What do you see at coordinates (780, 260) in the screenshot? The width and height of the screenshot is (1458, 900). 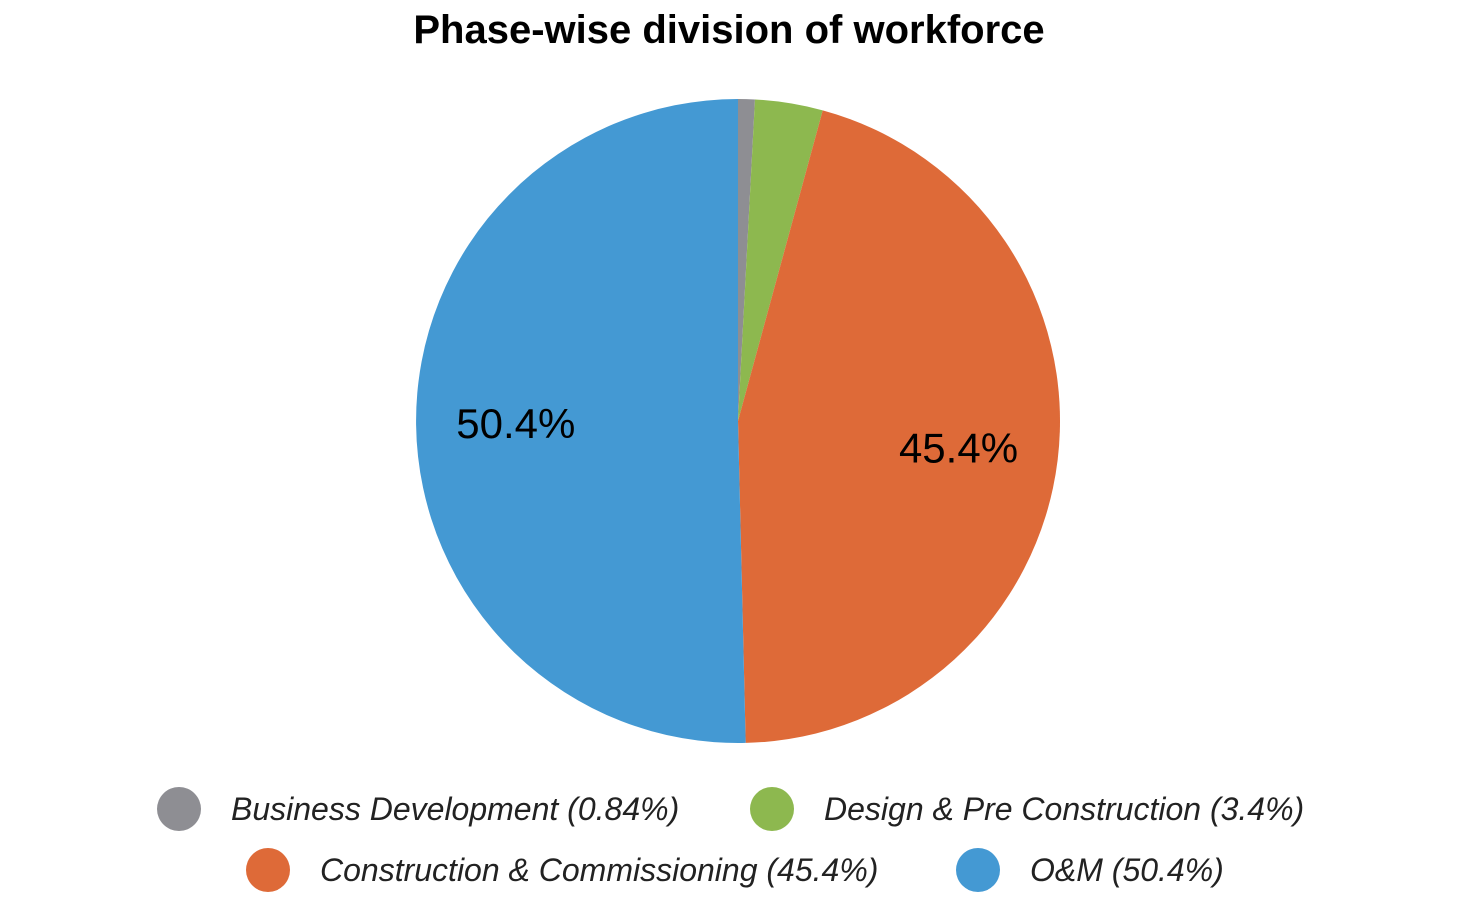 I see `pie-slice-design-pre-construction` at bounding box center [780, 260].